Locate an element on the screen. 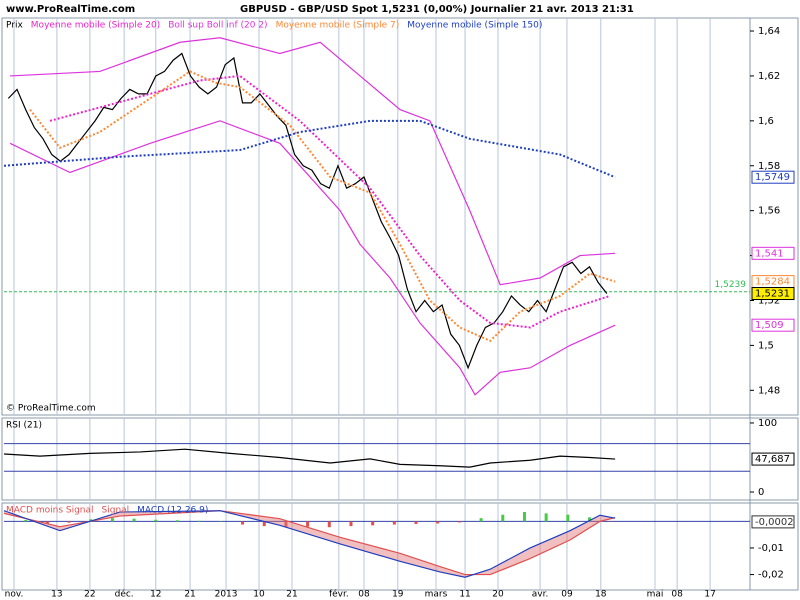 The height and width of the screenshot is (600, 800). legend-entry: Prix is located at coordinates (14, 26).